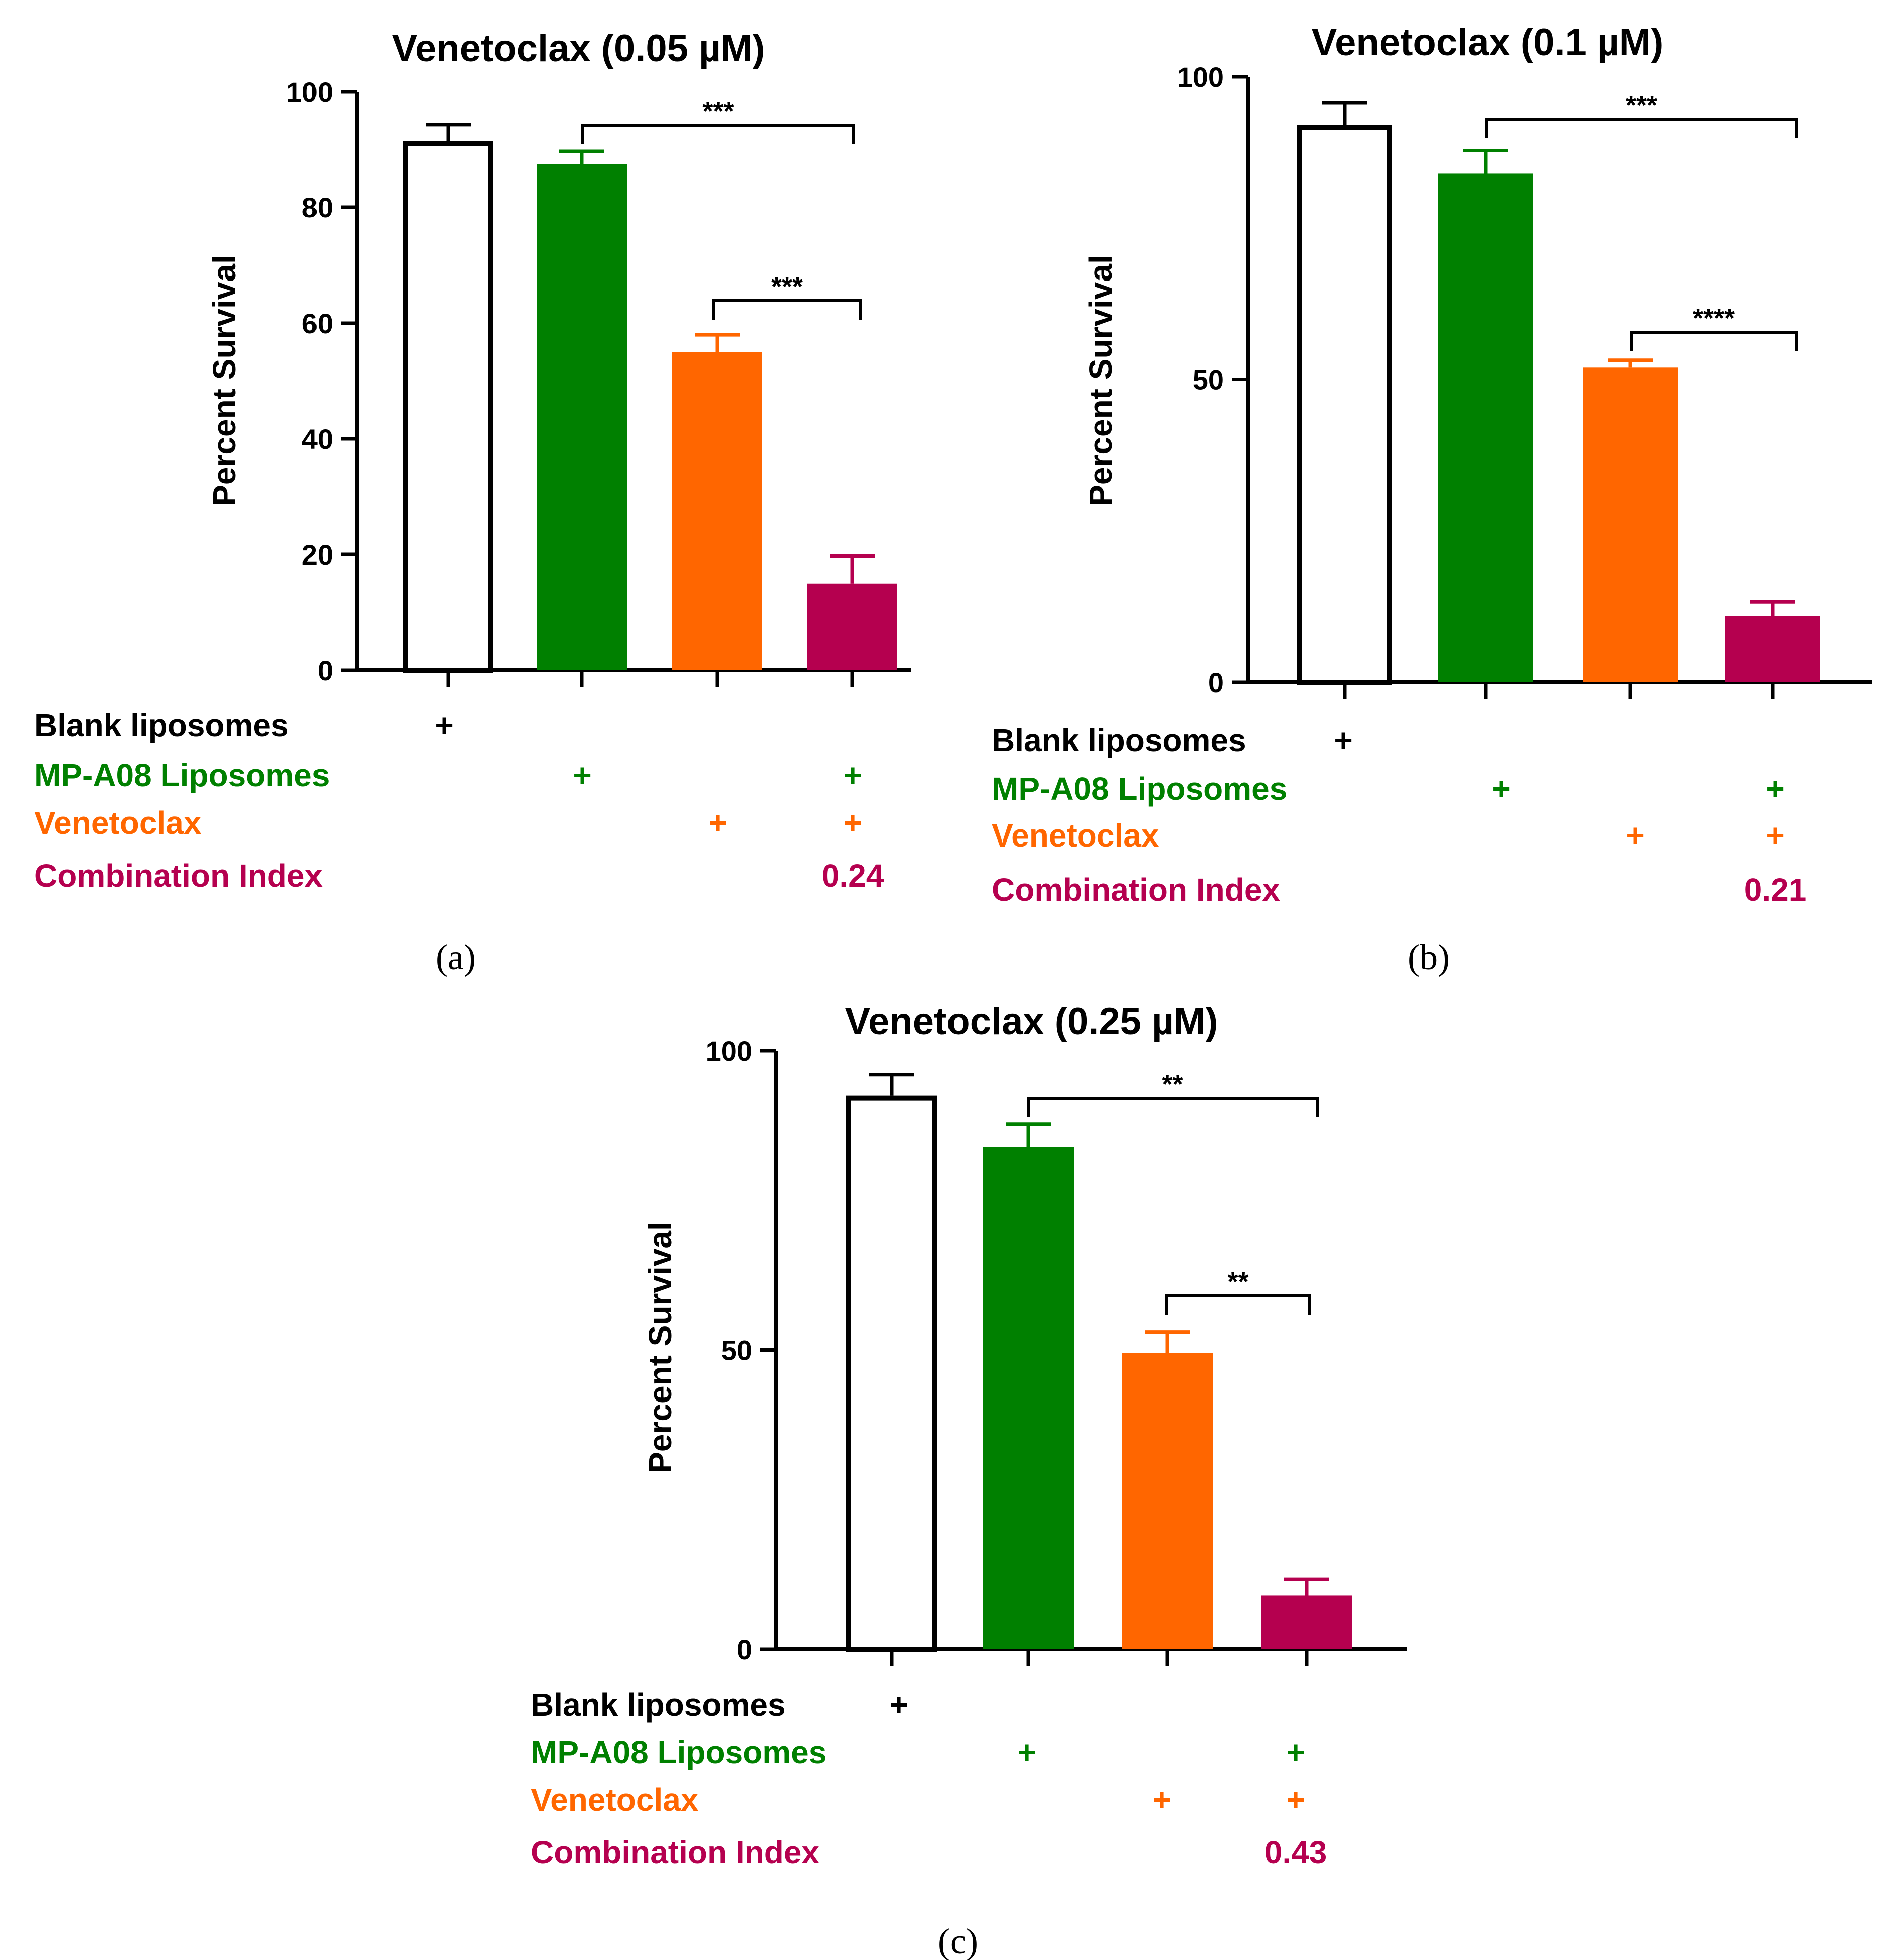 This screenshot has width=1898, height=1960. I want to click on chart-title: Venetoclax (0.1 µM), so click(1488, 42).